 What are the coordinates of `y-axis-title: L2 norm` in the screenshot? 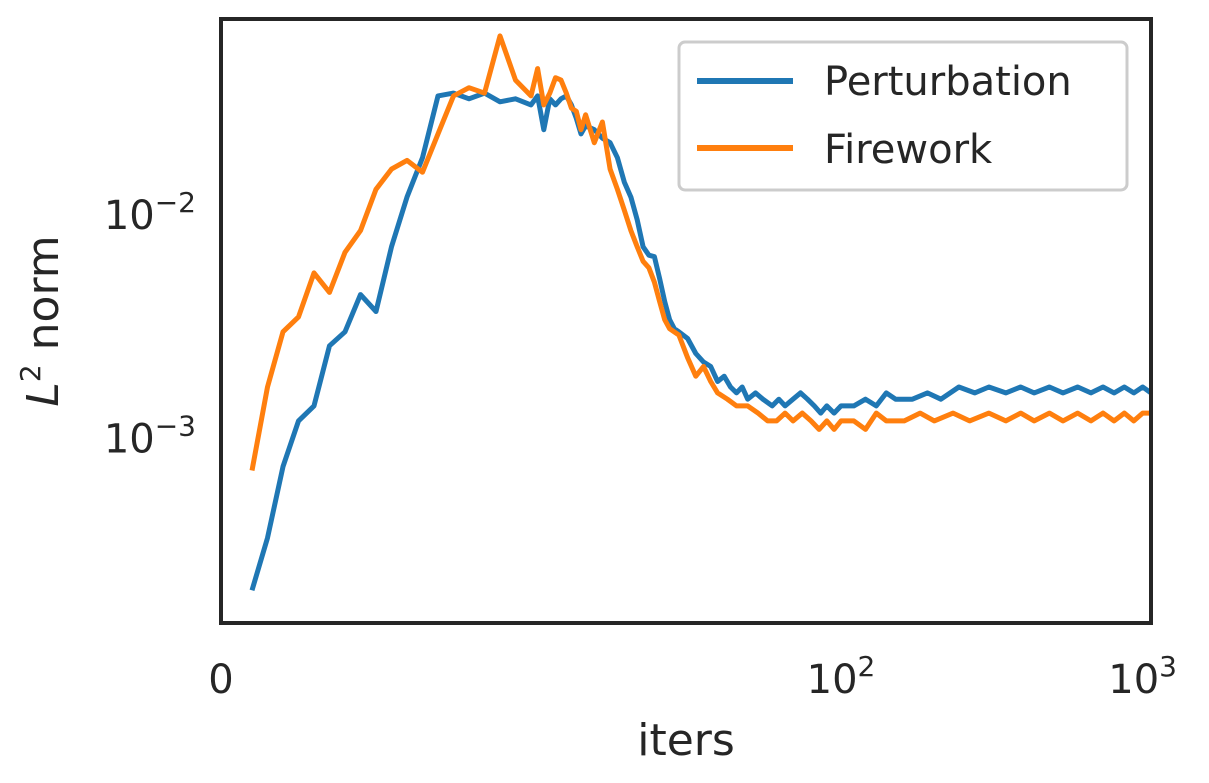 It's located at (41, 320).